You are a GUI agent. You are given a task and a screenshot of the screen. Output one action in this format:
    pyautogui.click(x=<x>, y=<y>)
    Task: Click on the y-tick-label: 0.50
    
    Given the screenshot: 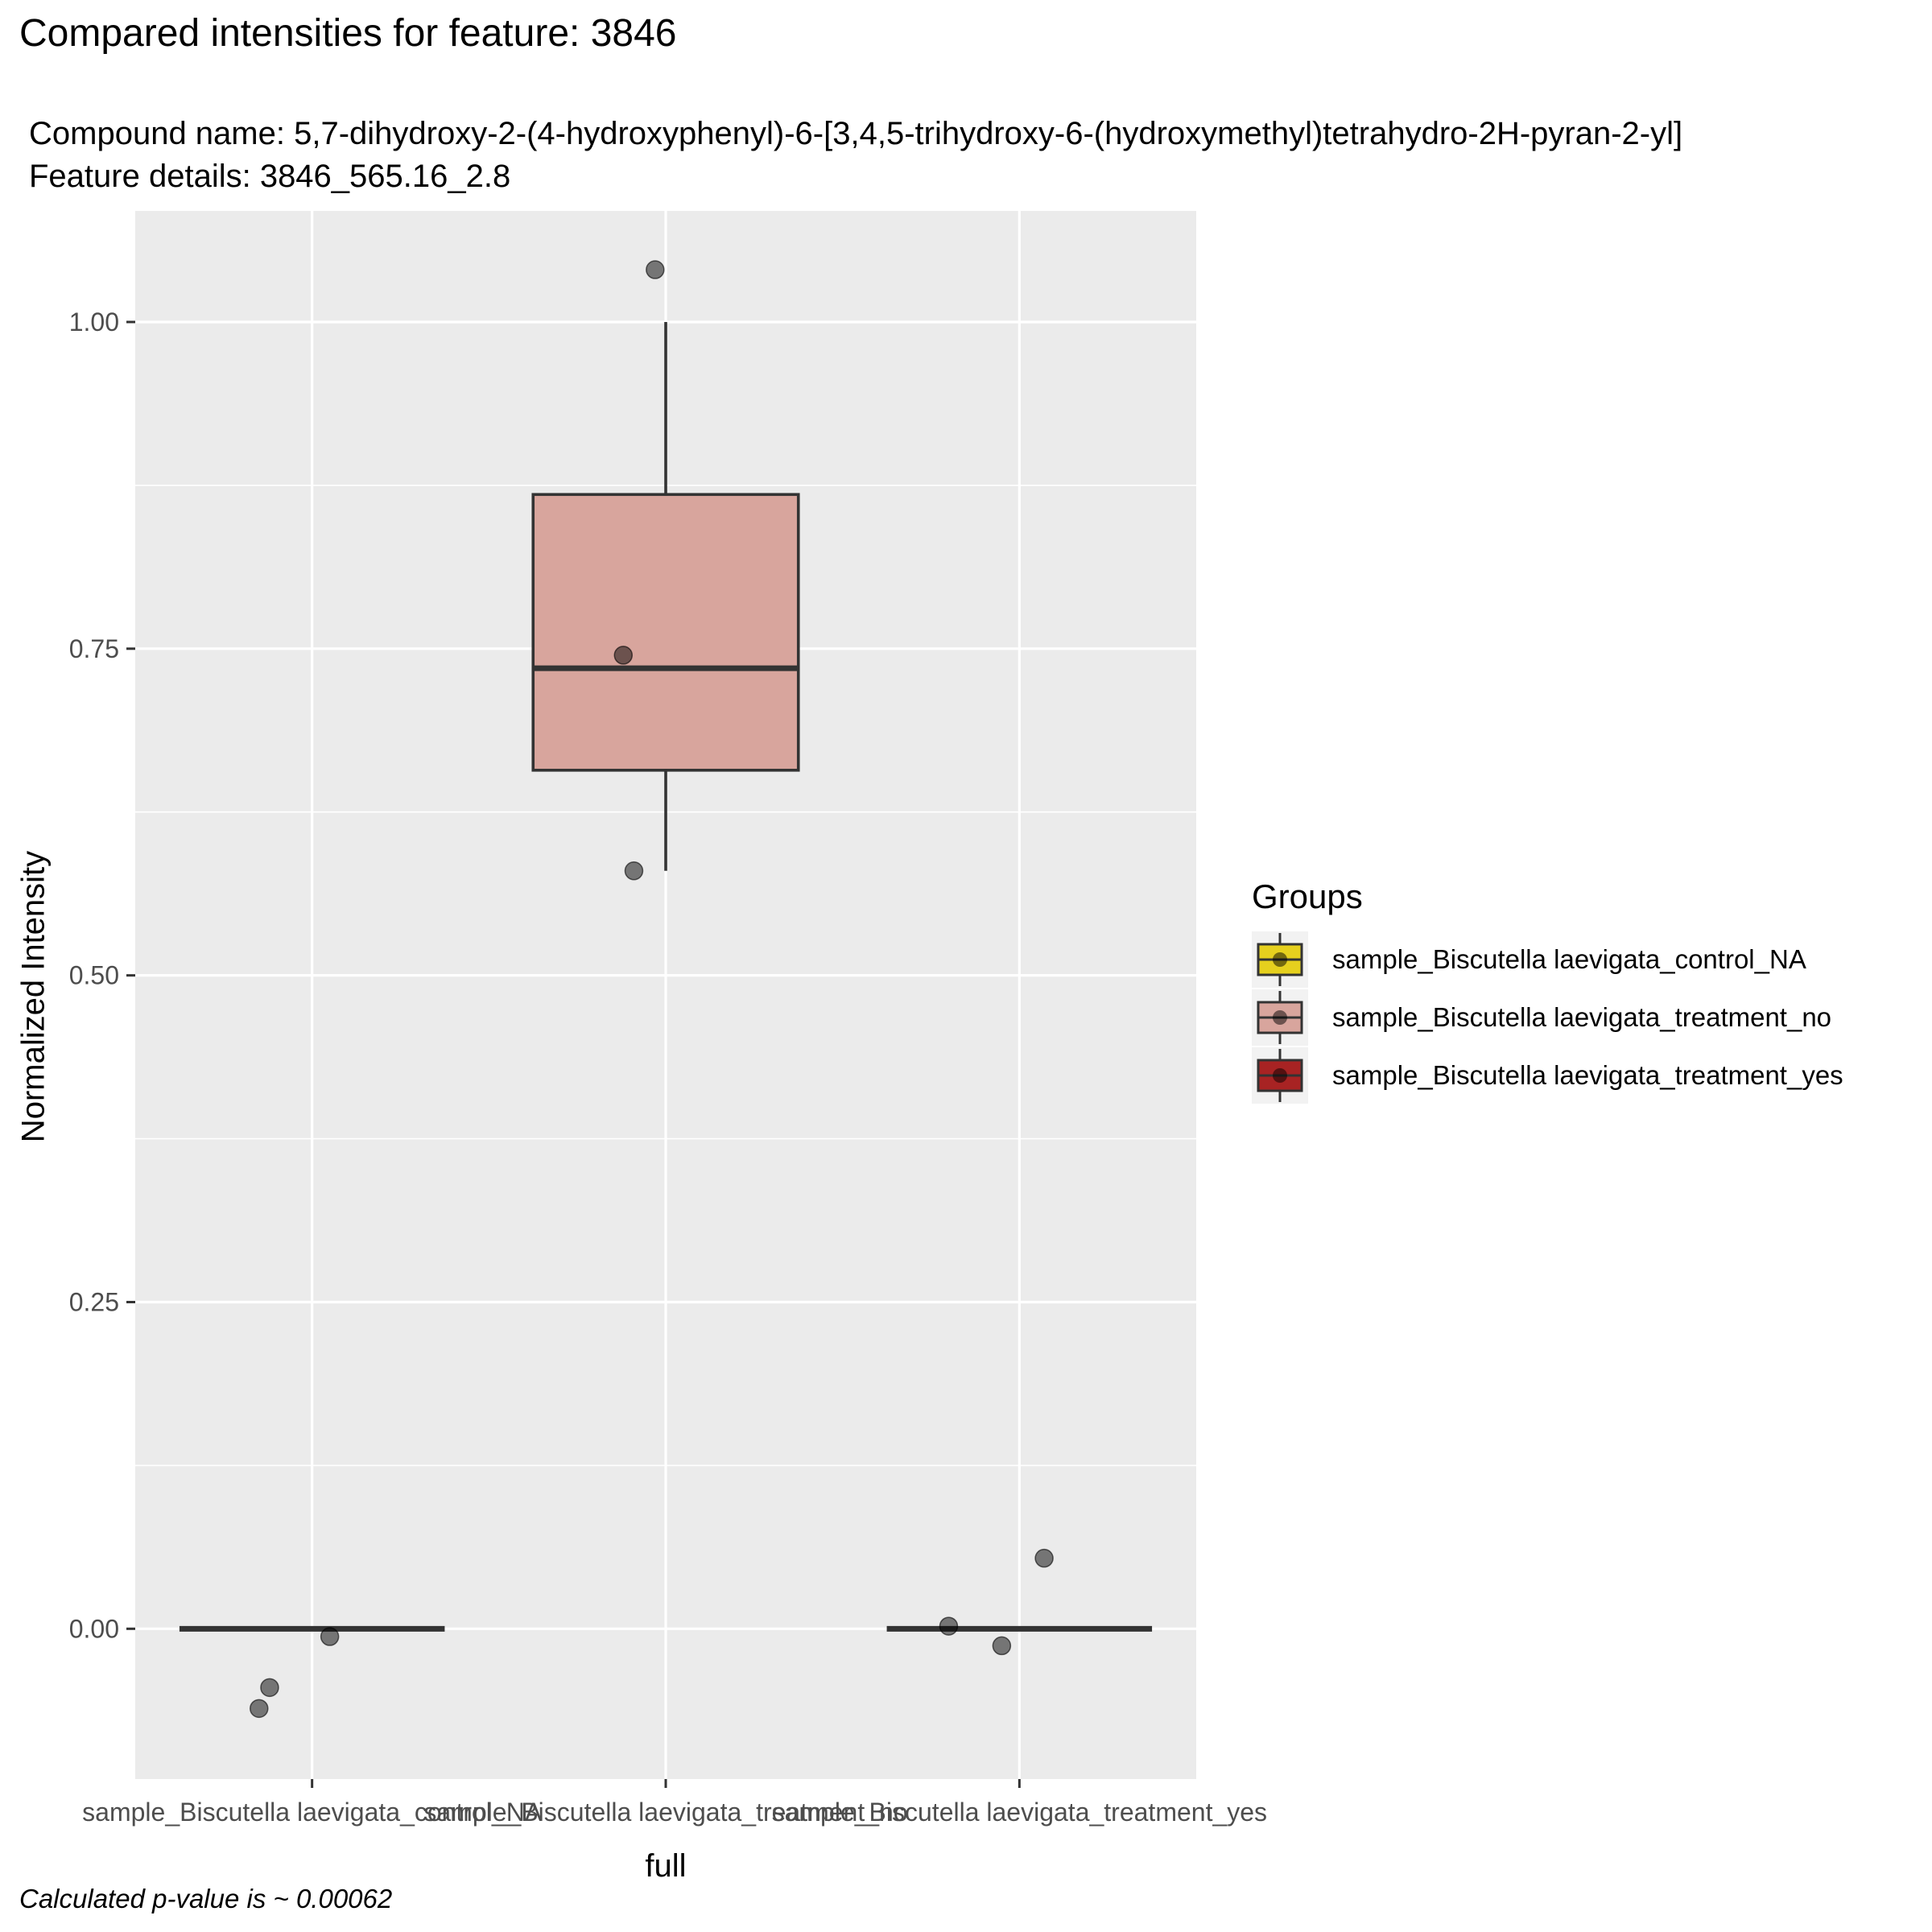 What is the action you would take?
    pyautogui.click(x=94, y=975)
    